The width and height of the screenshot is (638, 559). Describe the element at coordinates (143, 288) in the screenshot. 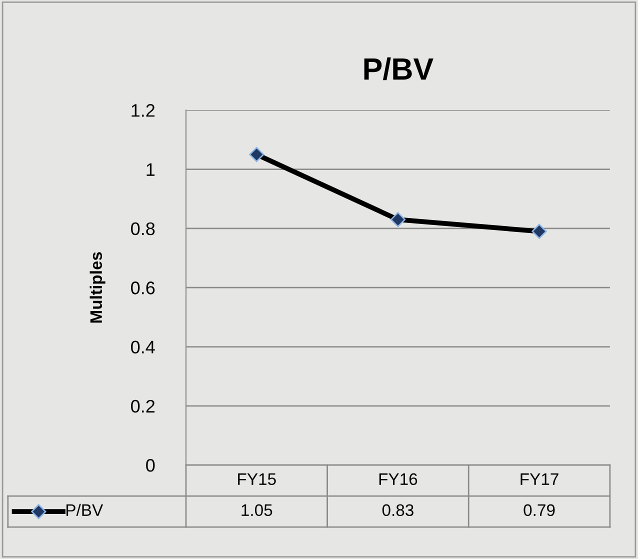

I see `y-tick-label: 0.6` at that location.